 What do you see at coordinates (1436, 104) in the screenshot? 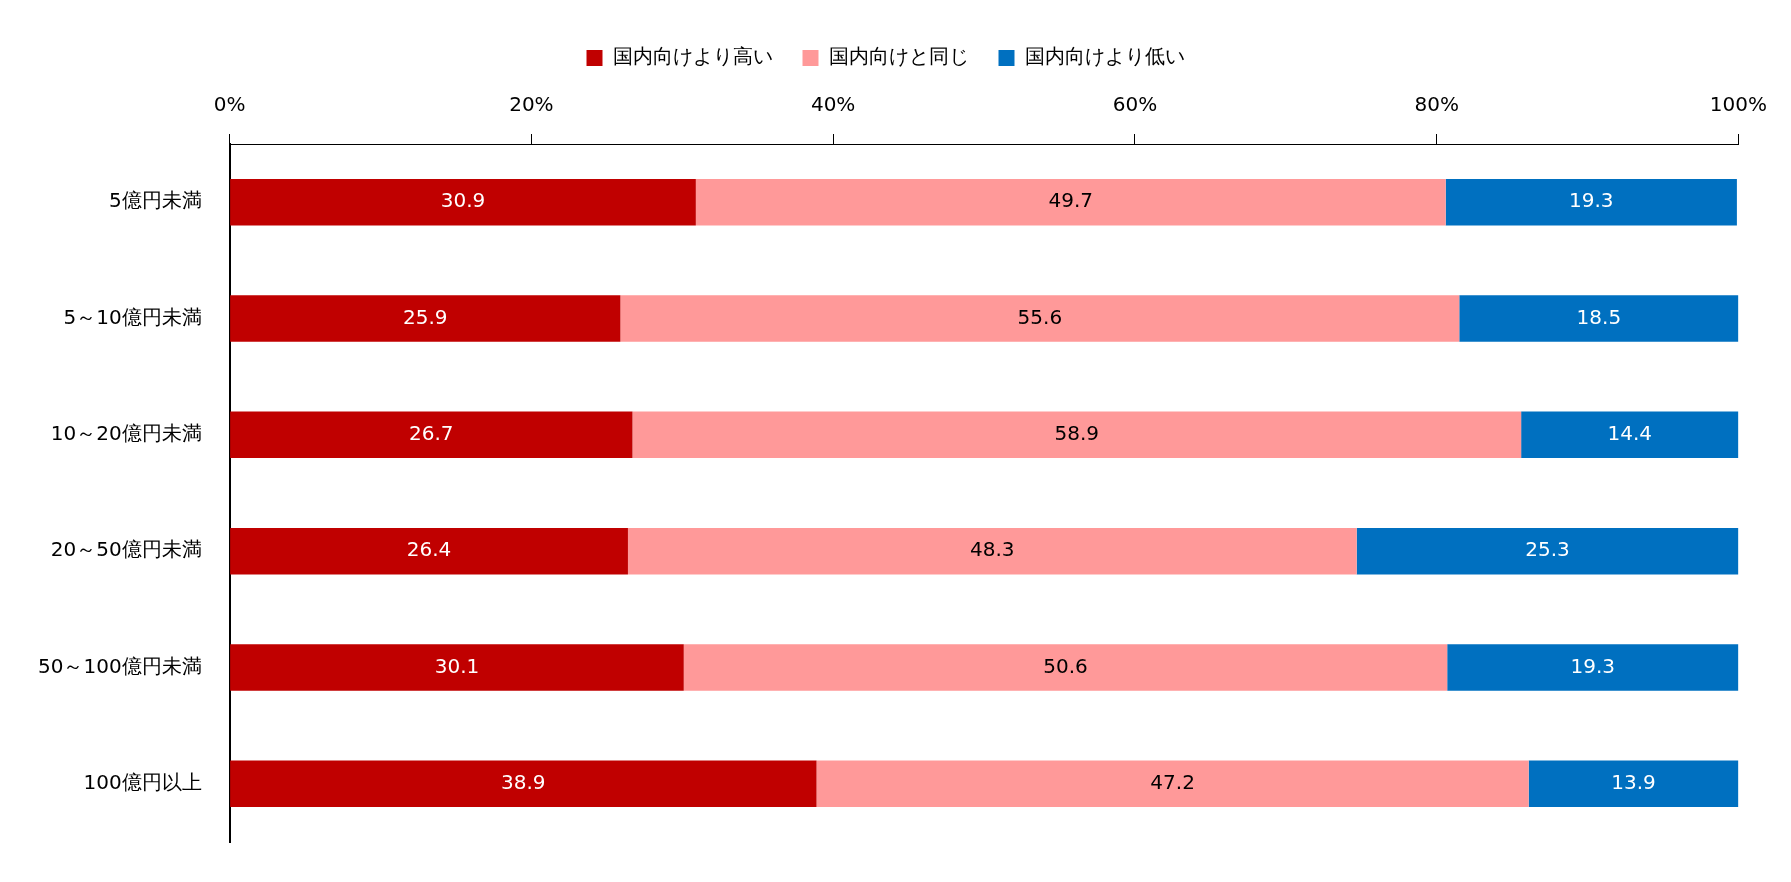
I see `x-tick-label: 80%` at bounding box center [1436, 104].